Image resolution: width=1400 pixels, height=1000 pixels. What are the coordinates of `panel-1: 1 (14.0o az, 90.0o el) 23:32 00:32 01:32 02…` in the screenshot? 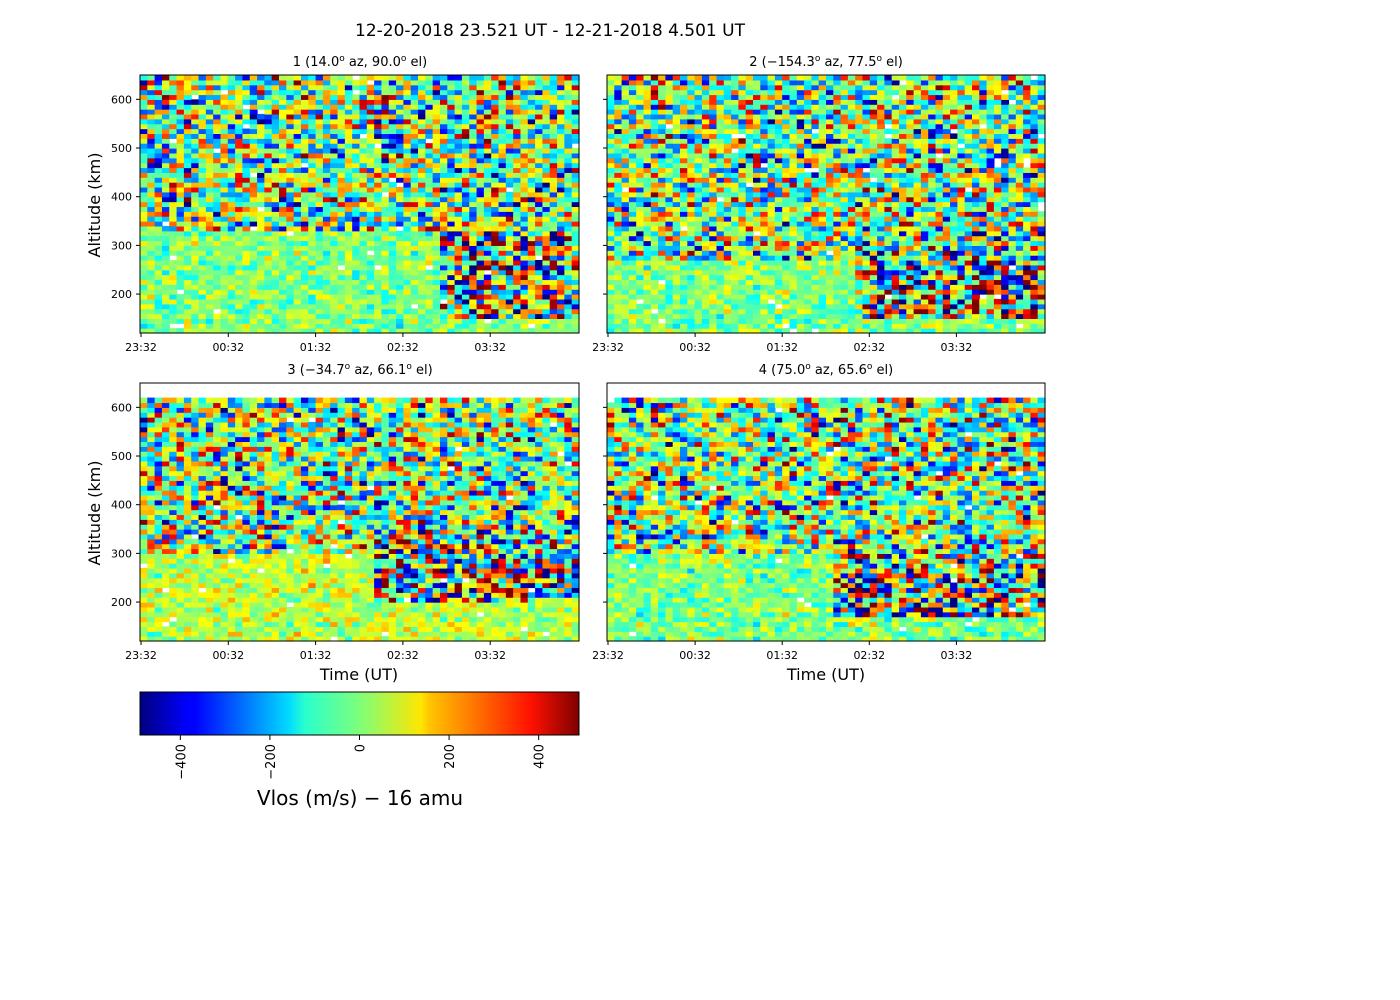 It's located at (332, 204).